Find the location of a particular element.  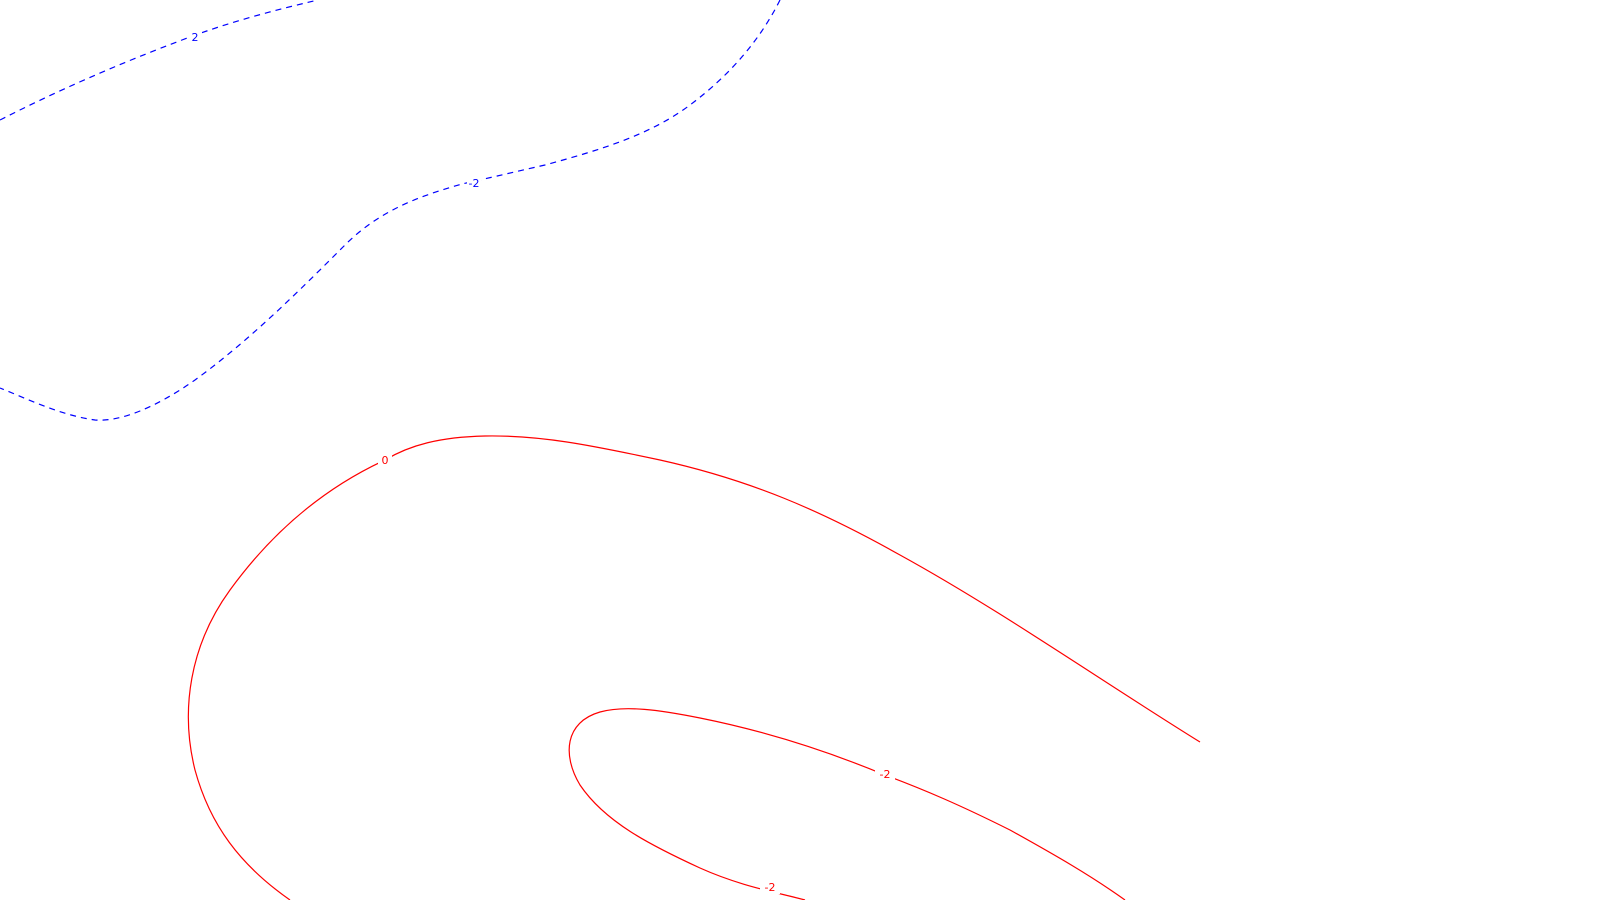

contour-line-upper is located at coordinates (159, 60).